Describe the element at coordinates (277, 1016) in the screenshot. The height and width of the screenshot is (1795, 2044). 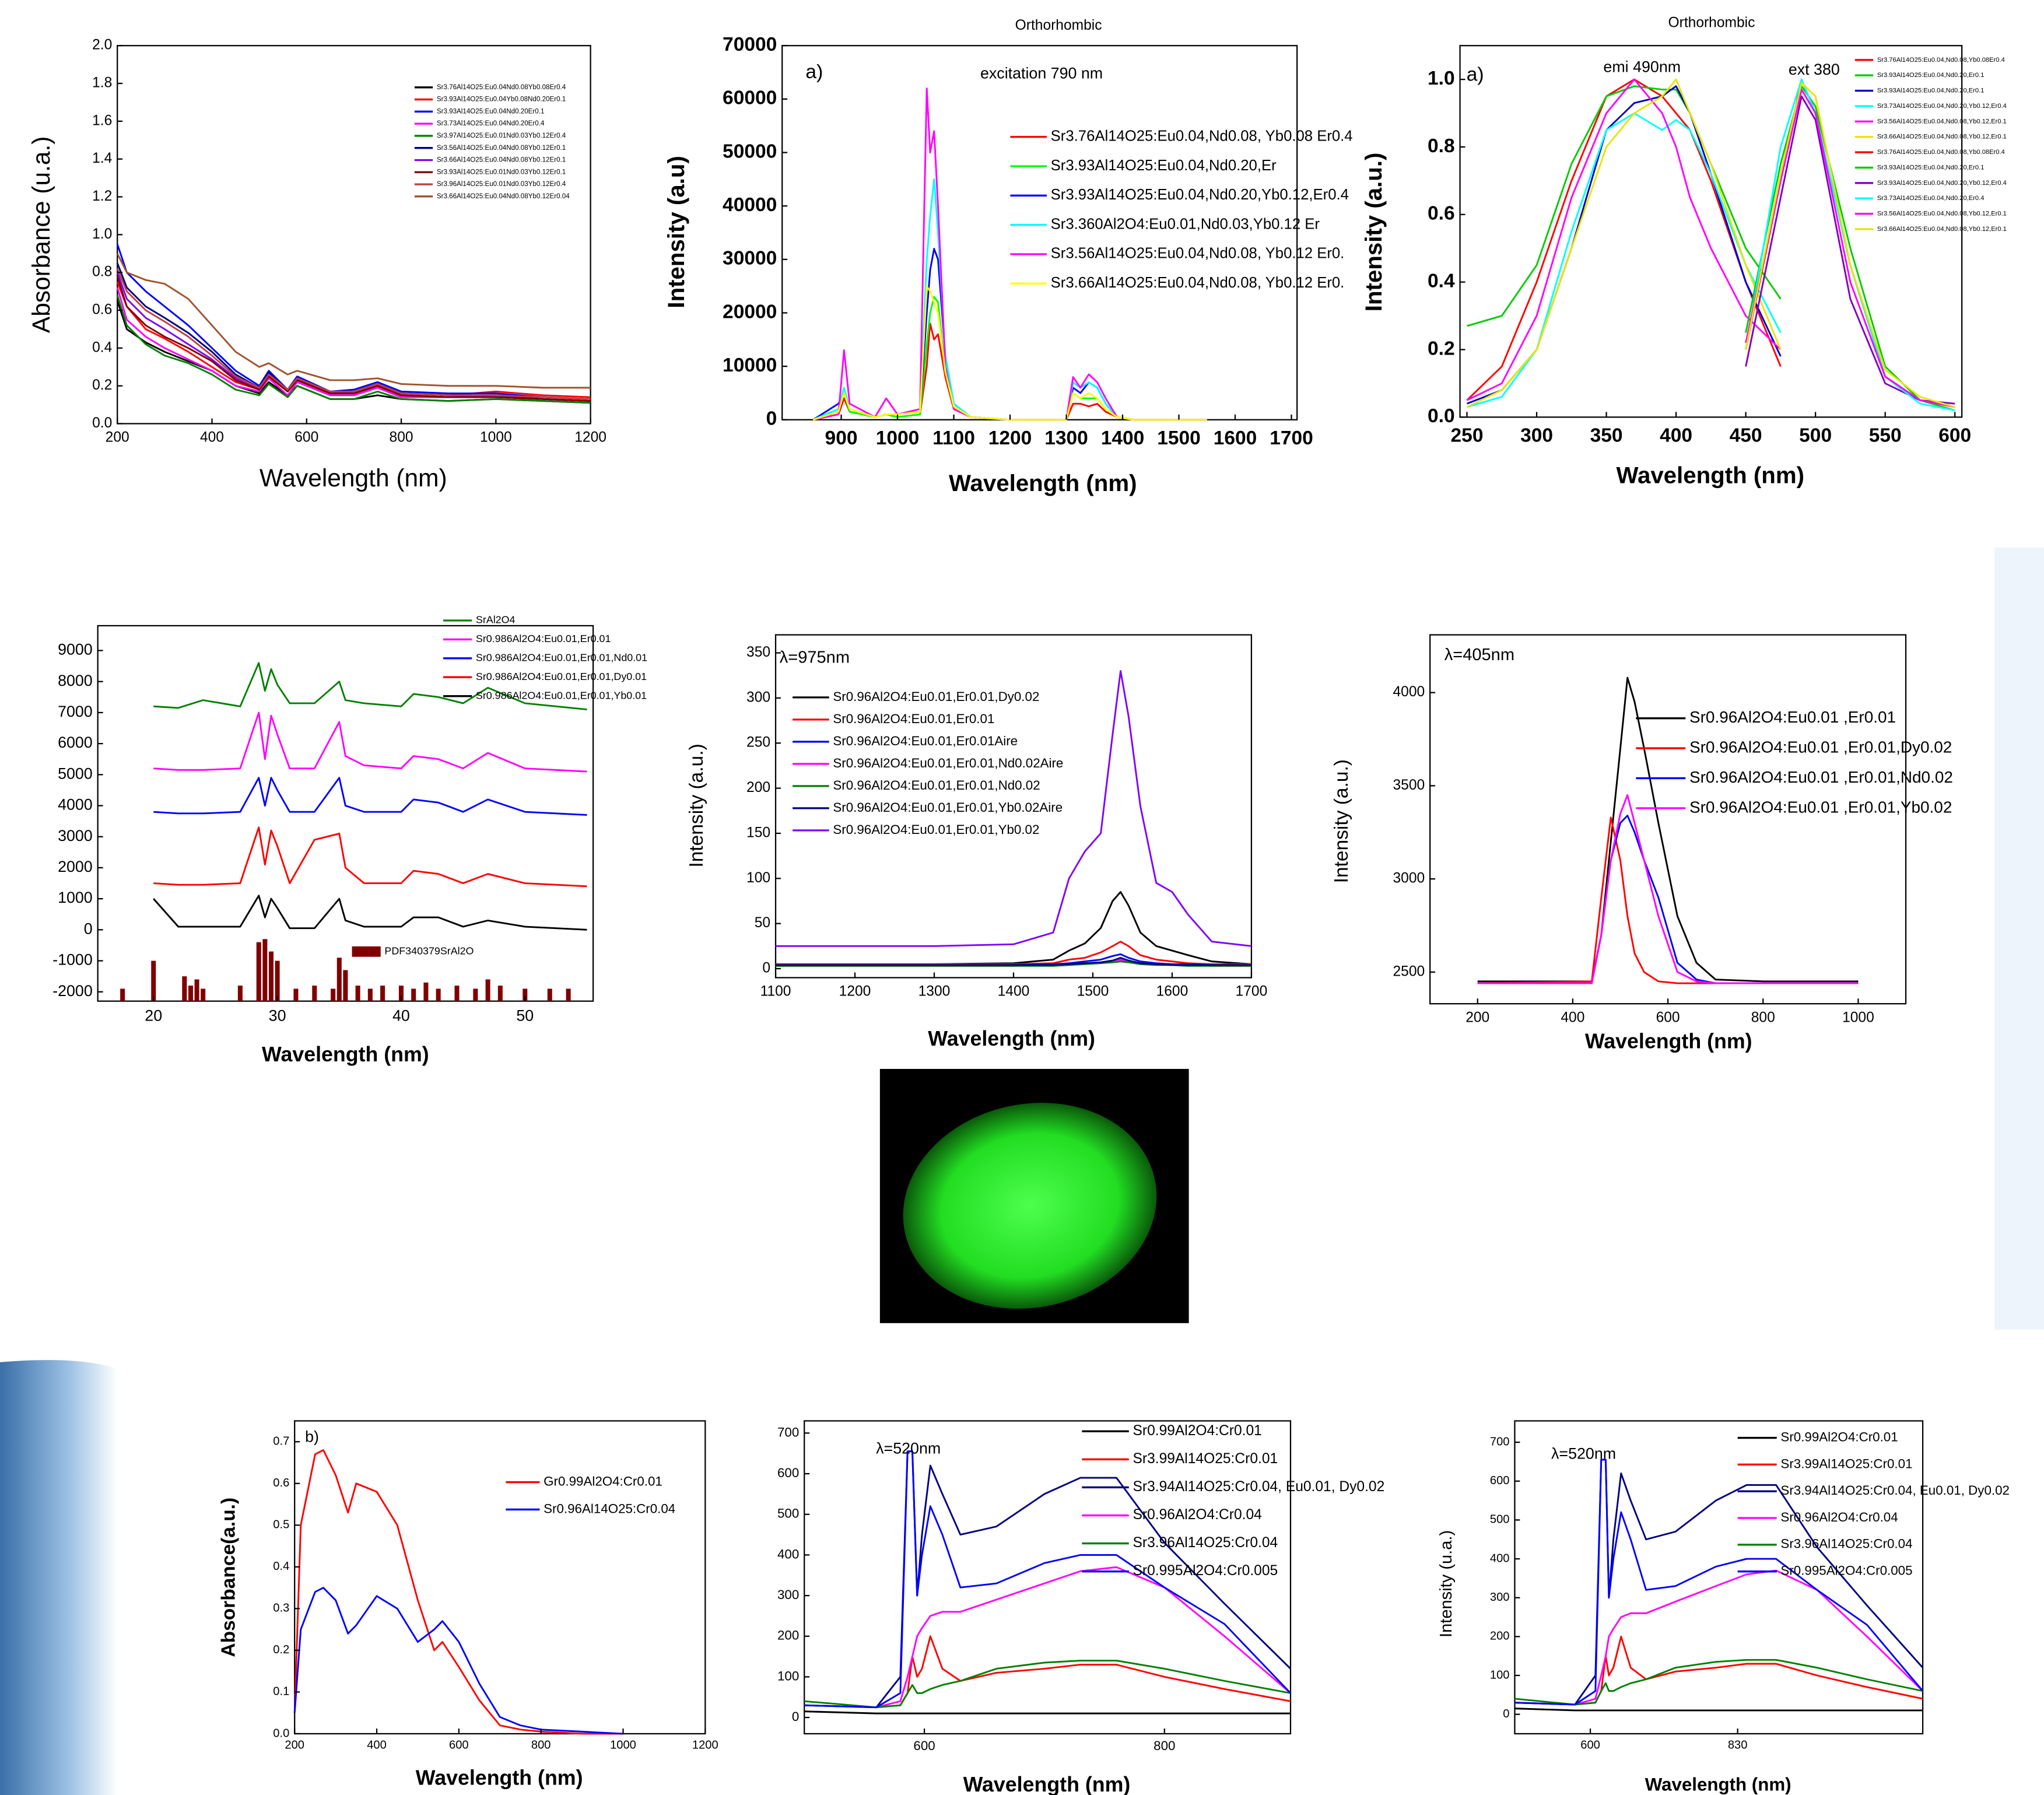
I see `x-tick-label: 30` at that location.